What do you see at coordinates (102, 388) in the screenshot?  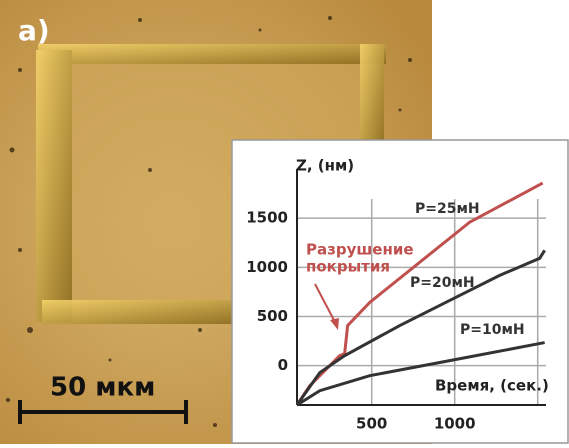 I see `scale-label: 50 мкм` at bounding box center [102, 388].